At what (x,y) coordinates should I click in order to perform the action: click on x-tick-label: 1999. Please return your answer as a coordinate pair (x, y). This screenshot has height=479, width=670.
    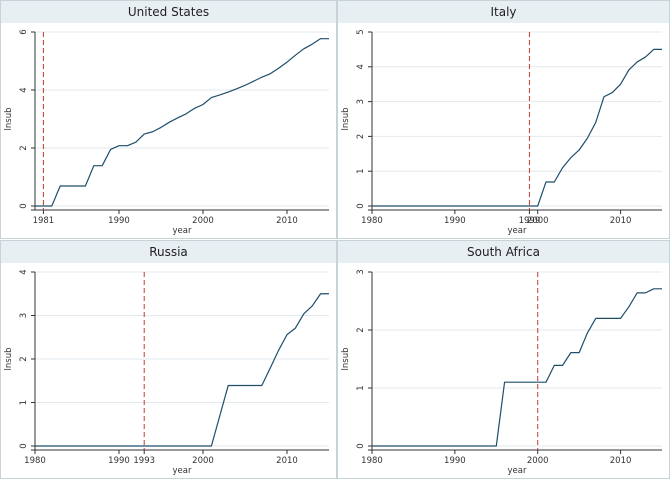
    Looking at the image, I should click on (530, 221).